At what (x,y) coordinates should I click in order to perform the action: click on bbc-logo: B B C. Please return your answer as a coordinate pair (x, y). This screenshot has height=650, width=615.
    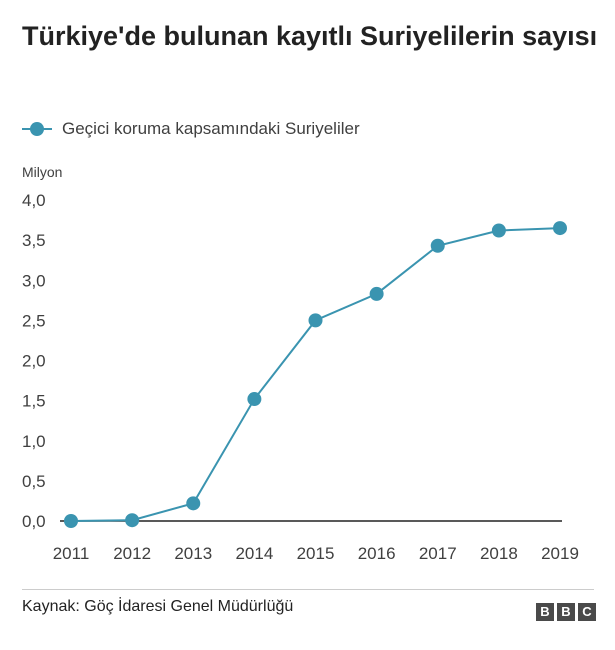
    Looking at the image, I should click on (566, 612).